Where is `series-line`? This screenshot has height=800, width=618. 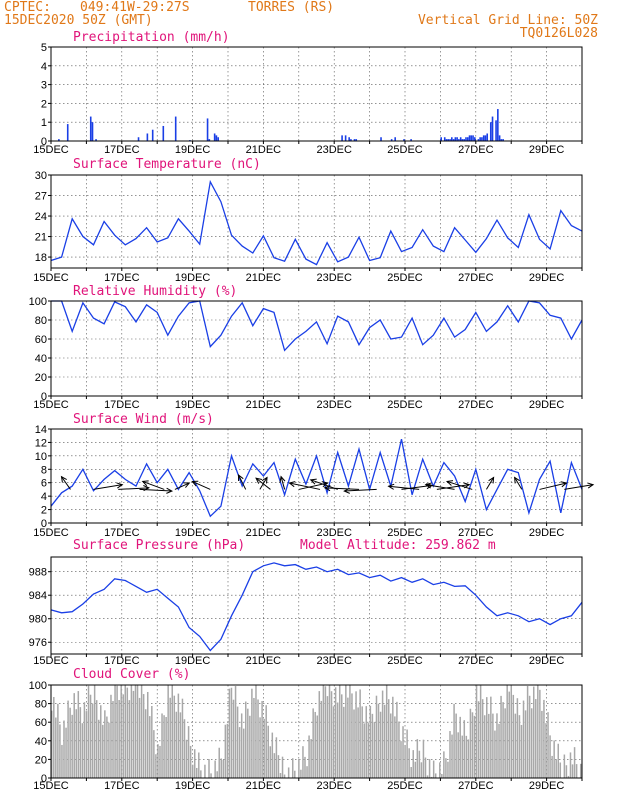 series-line is located at coordinates (316, 607).